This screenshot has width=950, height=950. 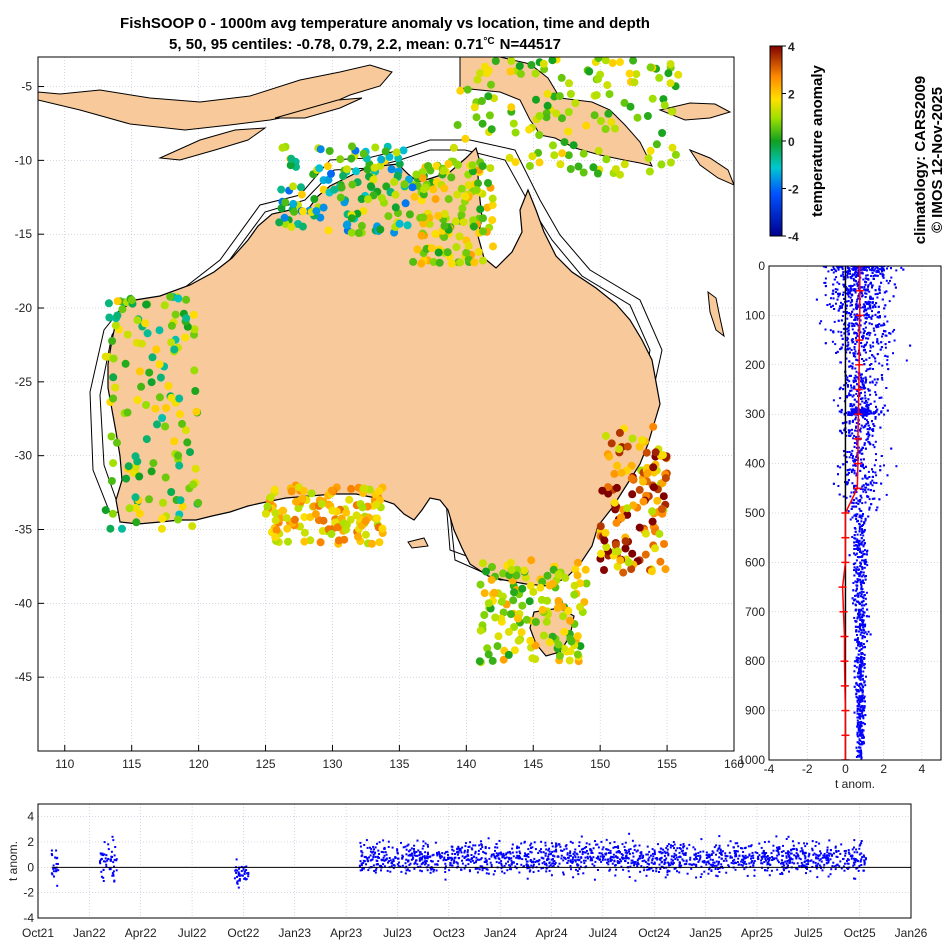 What do you see at coordinates (793, 190) in the screenshot?
I see `colorbar-tick-label: -2` at bounding box center [793, 190].